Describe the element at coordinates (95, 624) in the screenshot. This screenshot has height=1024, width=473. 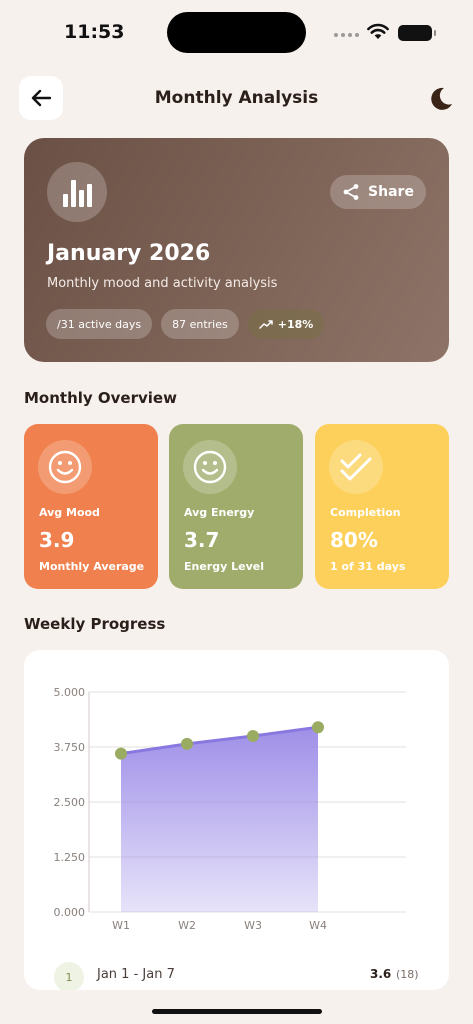
I see `weekly-progress-title: Weekly Progress` at that location.